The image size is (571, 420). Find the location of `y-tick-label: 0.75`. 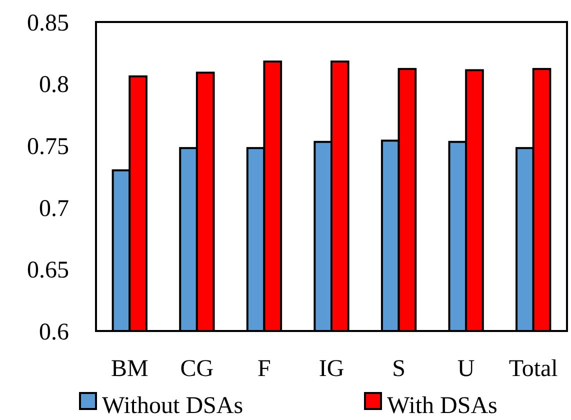

y-tick-label: 0.75 is located at coordinates (48, 147).